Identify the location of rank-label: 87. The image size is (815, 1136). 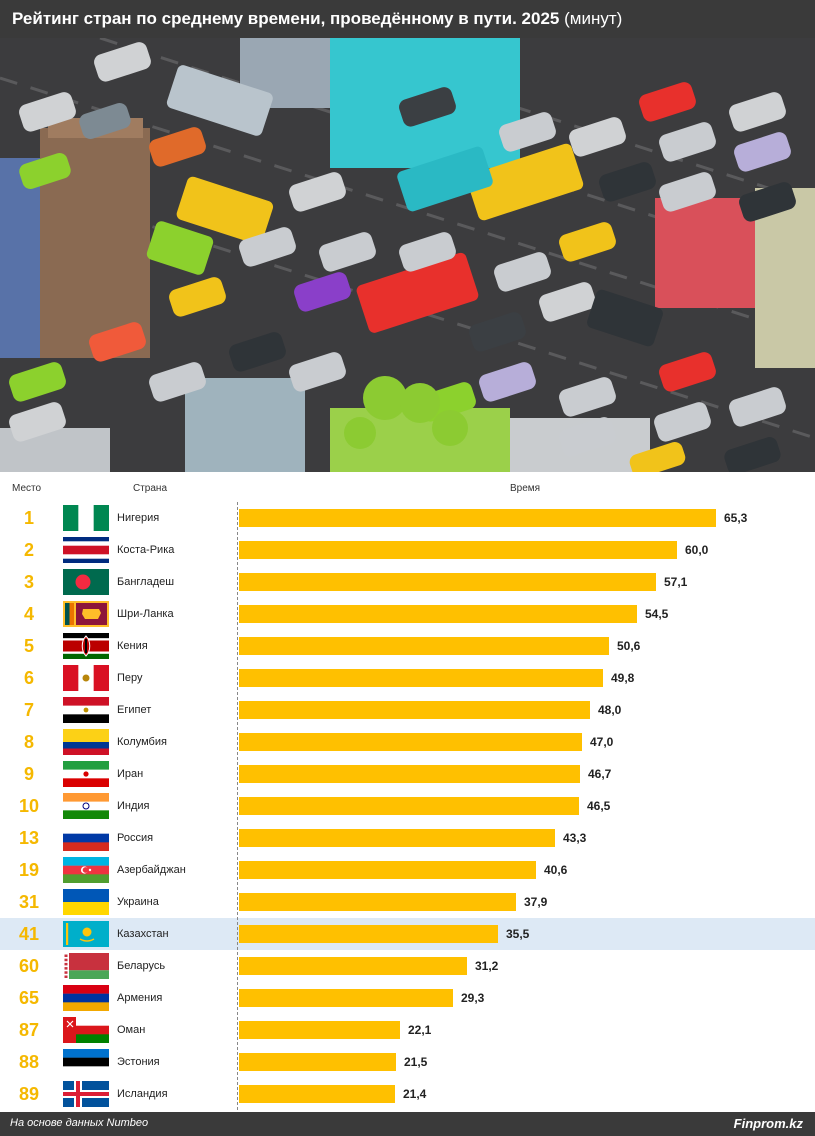
(29, 1030).